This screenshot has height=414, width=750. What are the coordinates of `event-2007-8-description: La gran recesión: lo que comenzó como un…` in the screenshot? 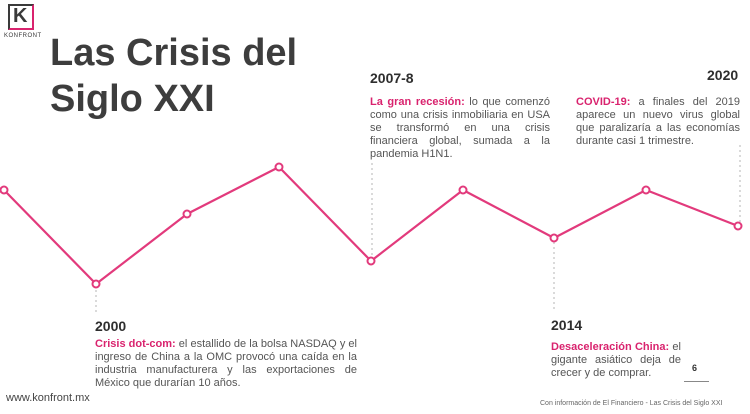 It's located at (460, 128).